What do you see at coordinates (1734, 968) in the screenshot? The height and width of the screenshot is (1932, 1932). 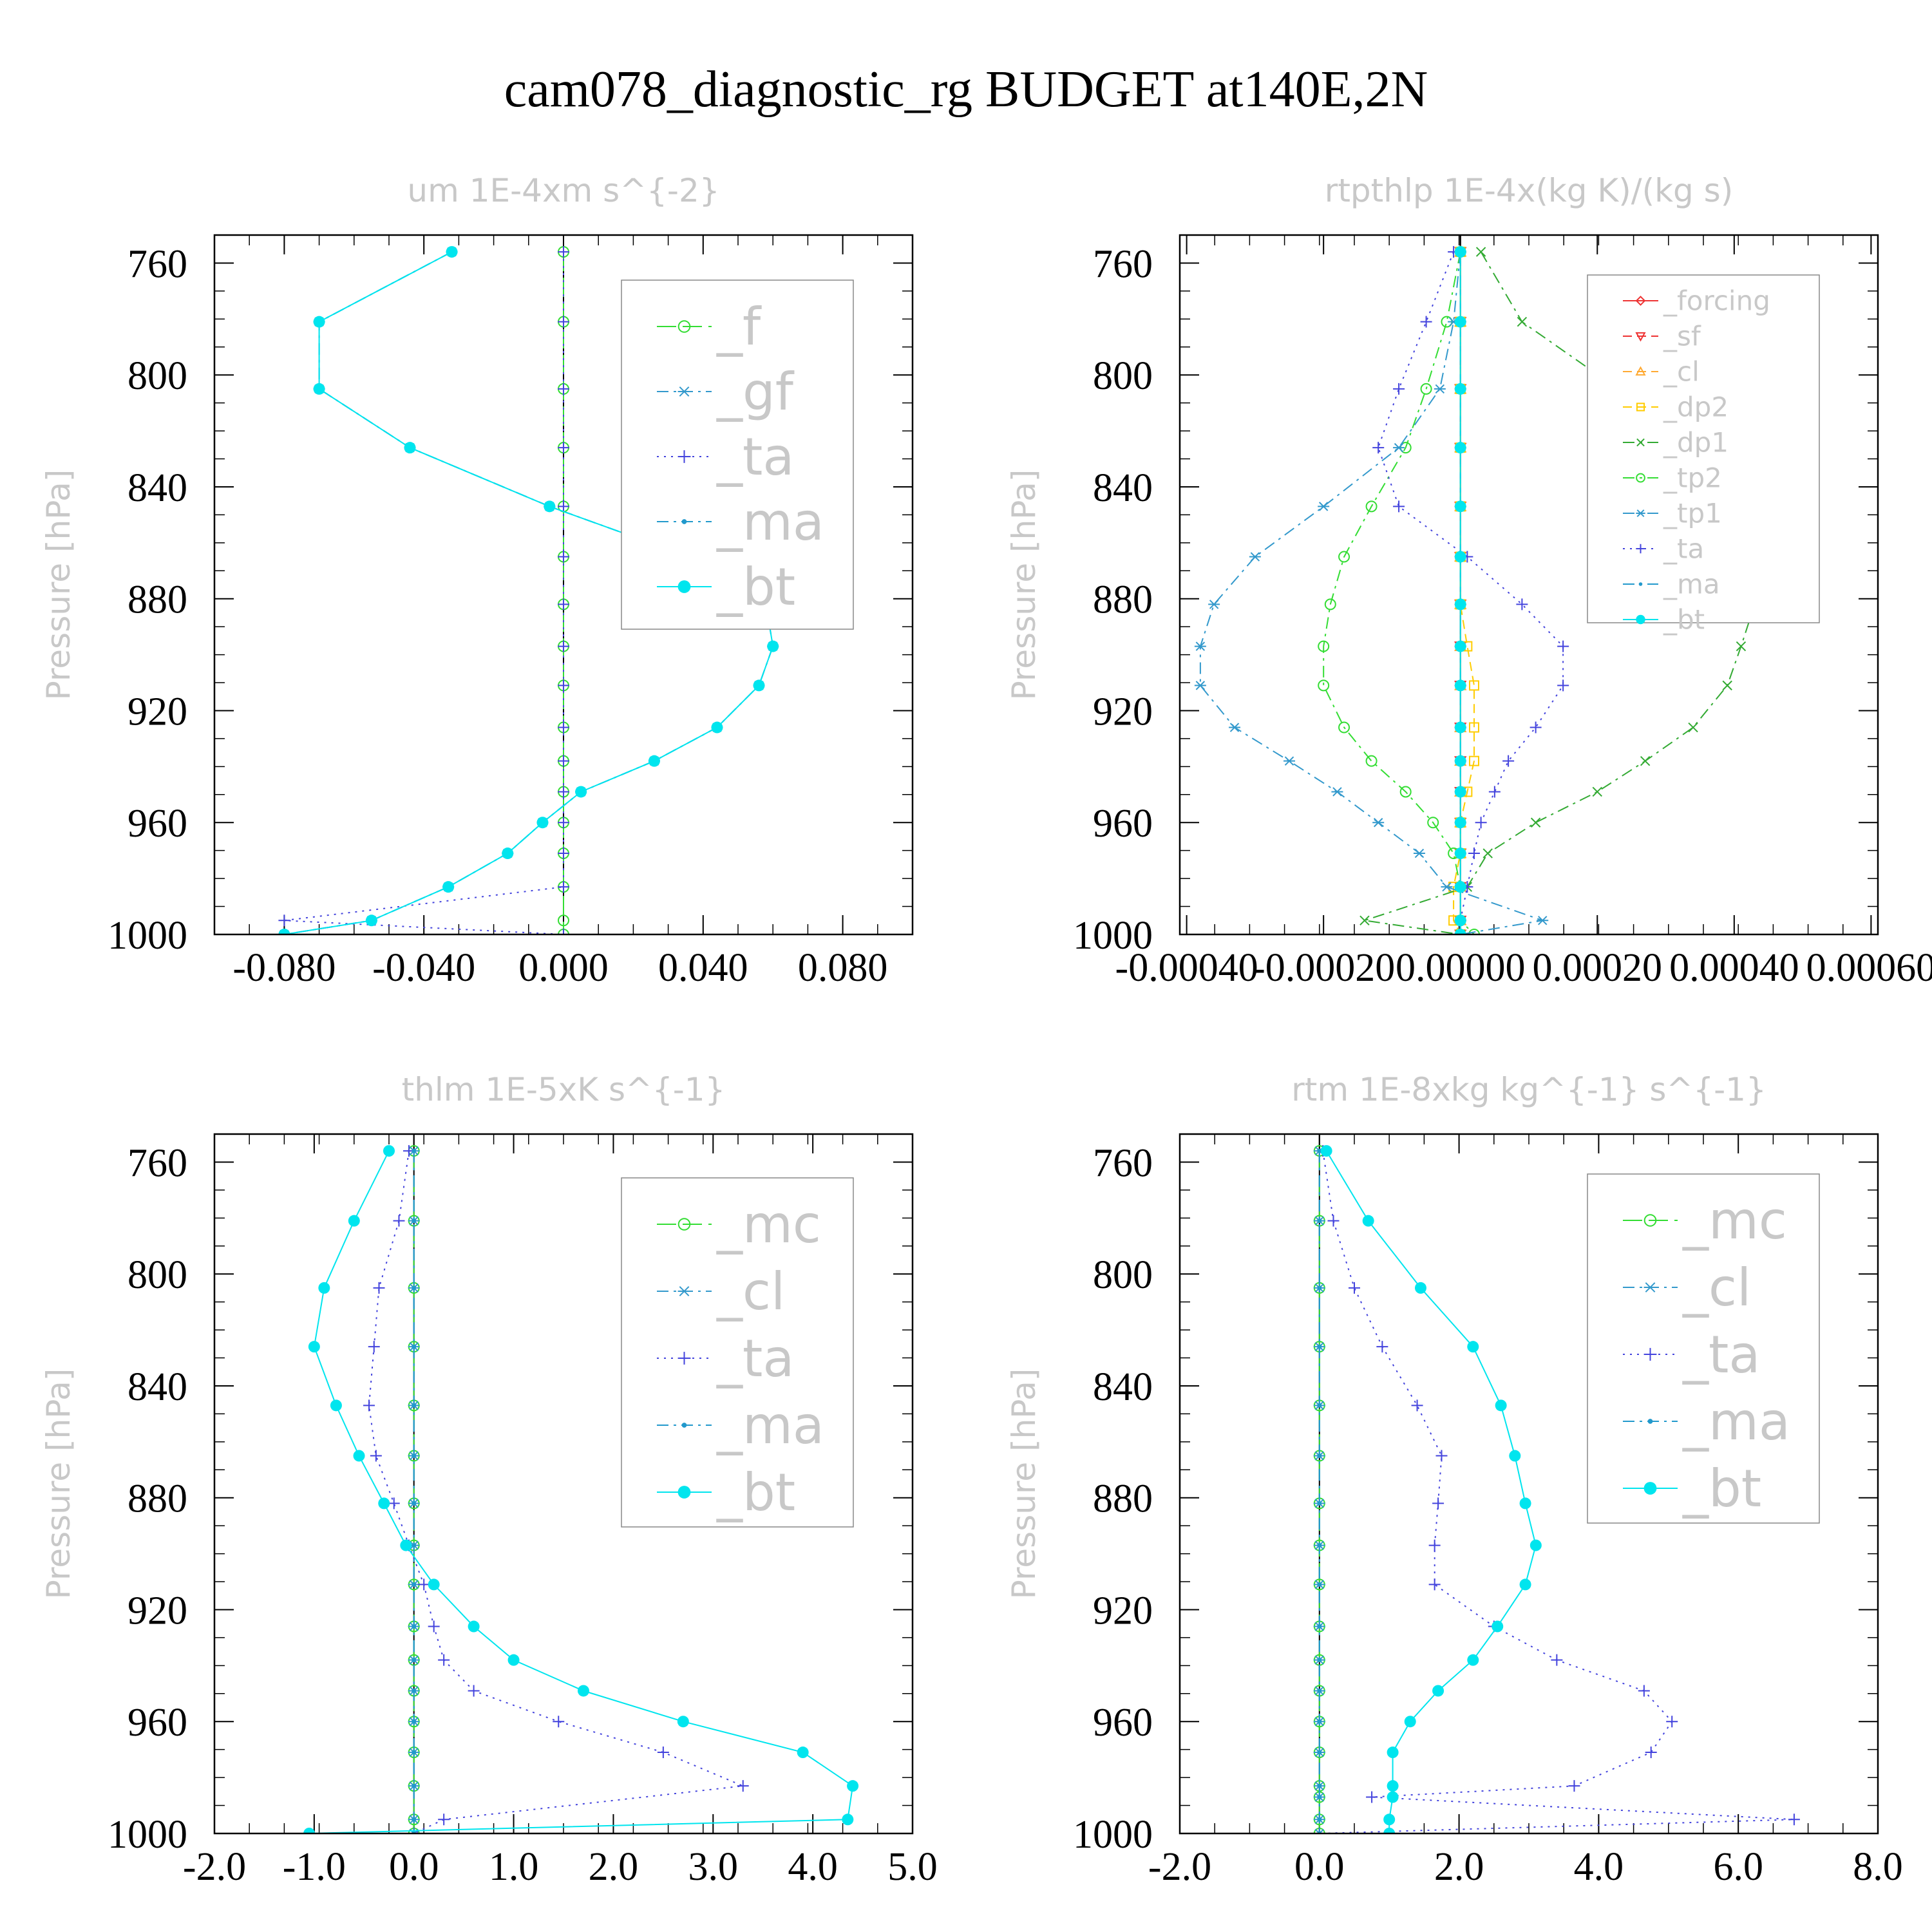 I see `x-tick-label: 0.00040` at bounding box center [1734, 968].